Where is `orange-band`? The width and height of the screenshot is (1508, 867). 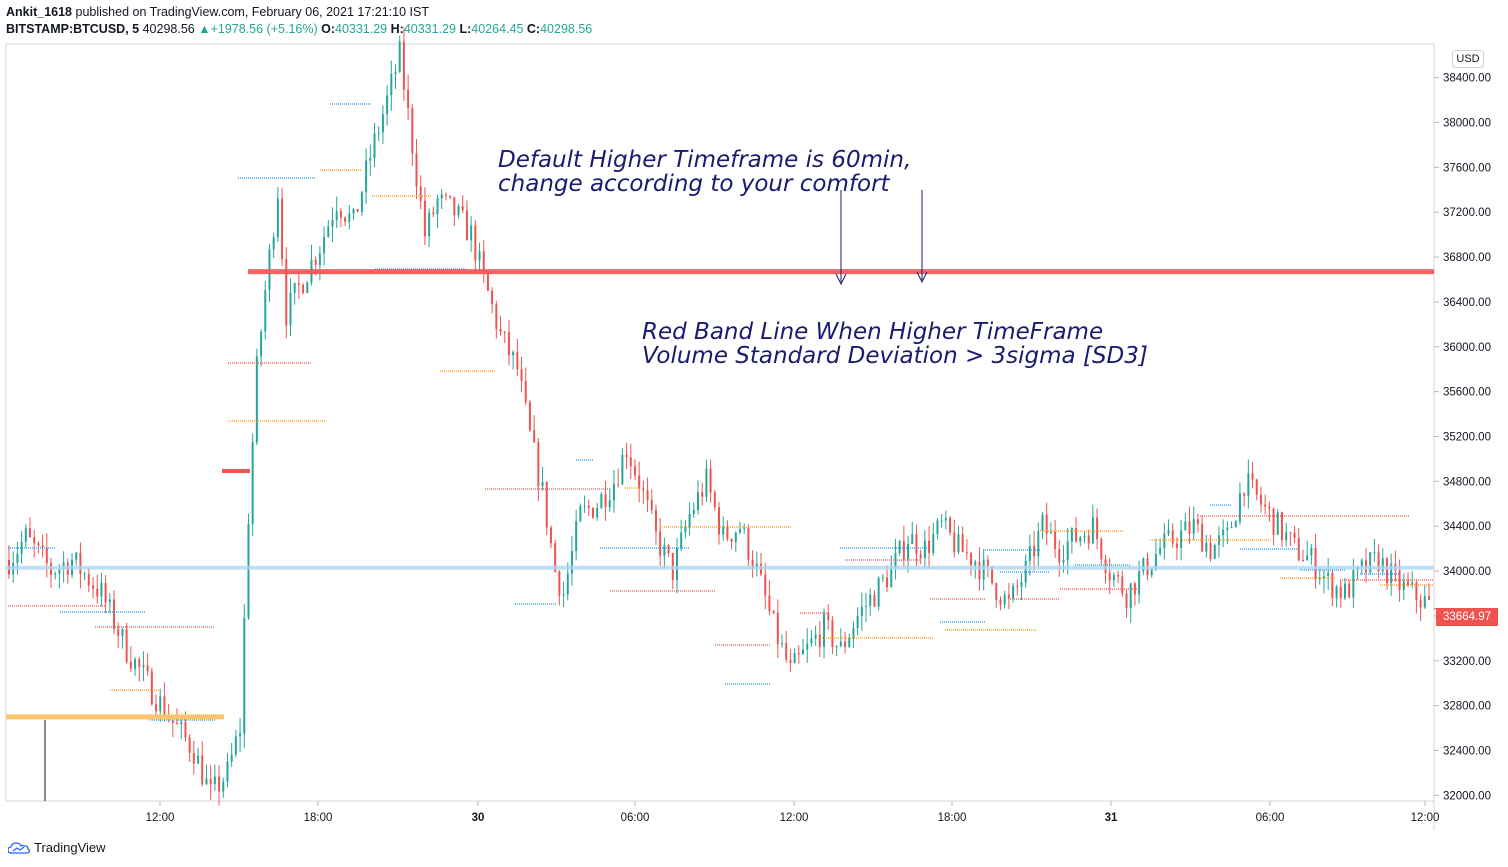
orange-band is located at coordinates (115, 717).